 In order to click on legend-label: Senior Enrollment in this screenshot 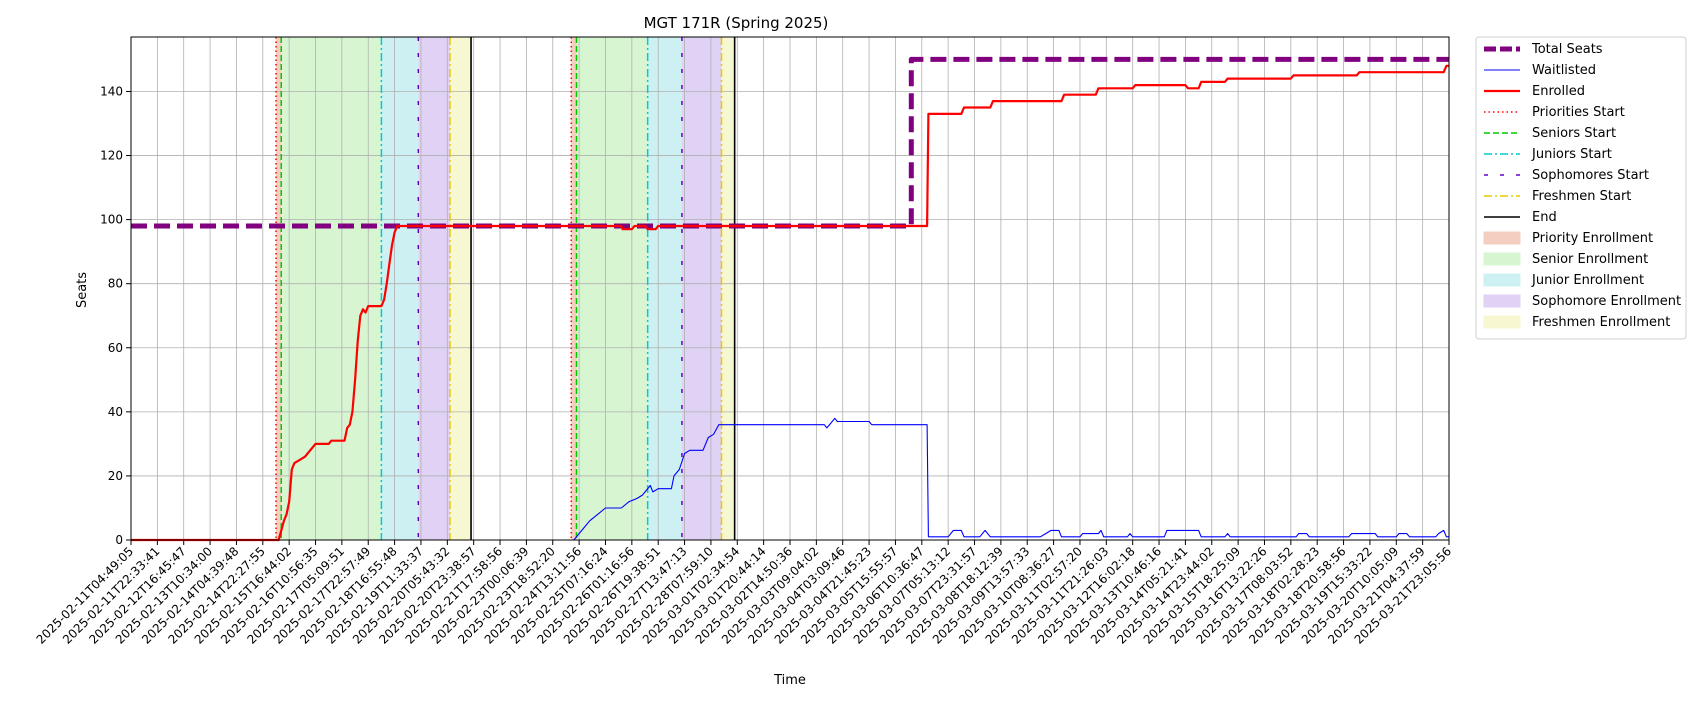, I will do `click(1590, 259)`.